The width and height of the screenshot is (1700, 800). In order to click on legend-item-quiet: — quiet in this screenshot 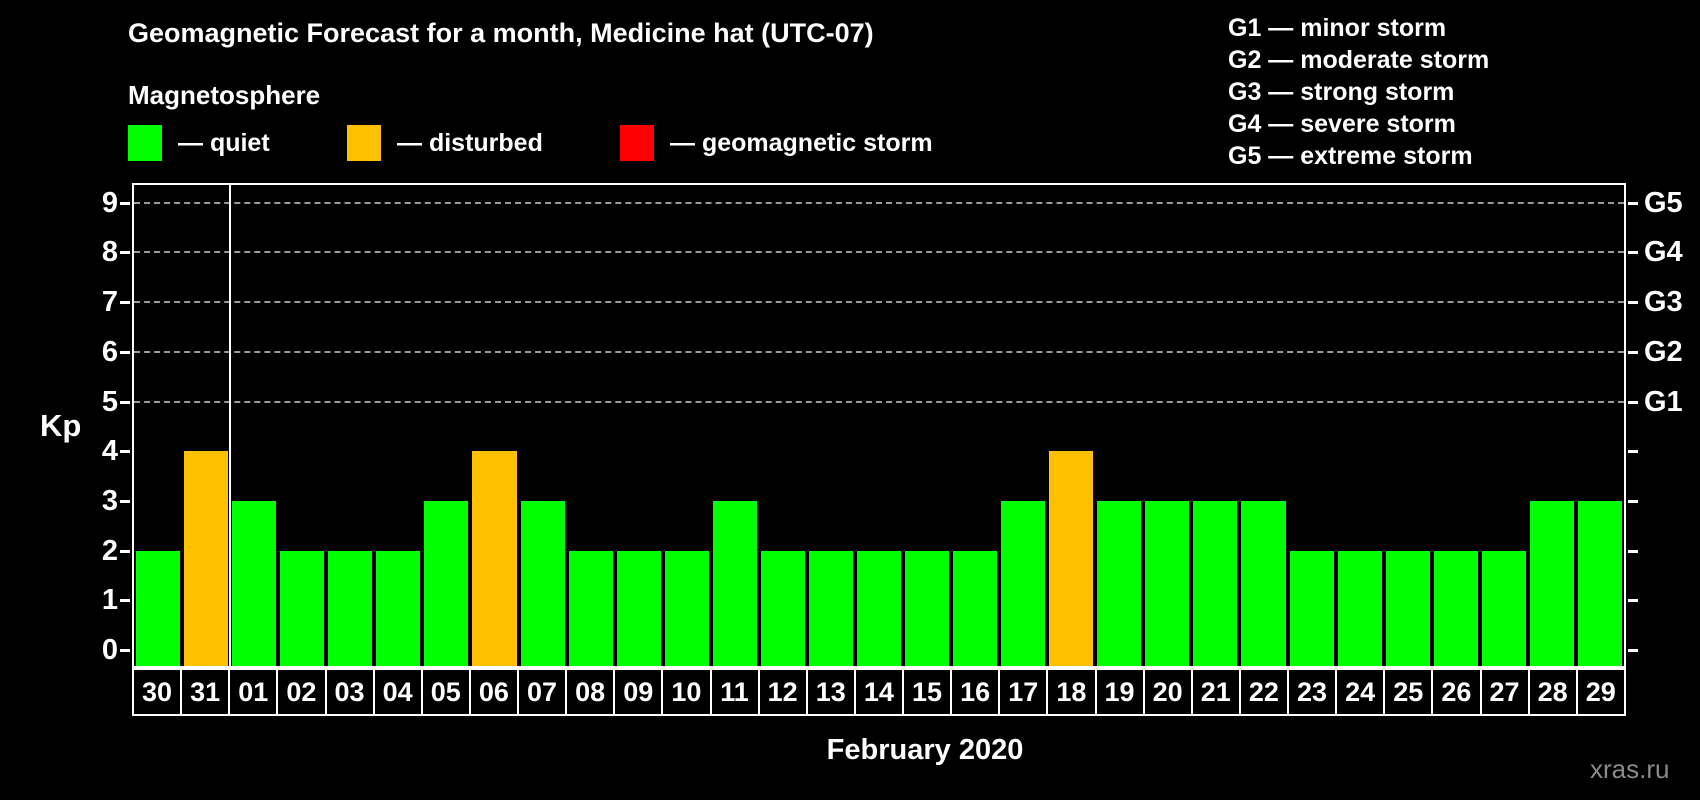, I will do `click(199, 143)`.